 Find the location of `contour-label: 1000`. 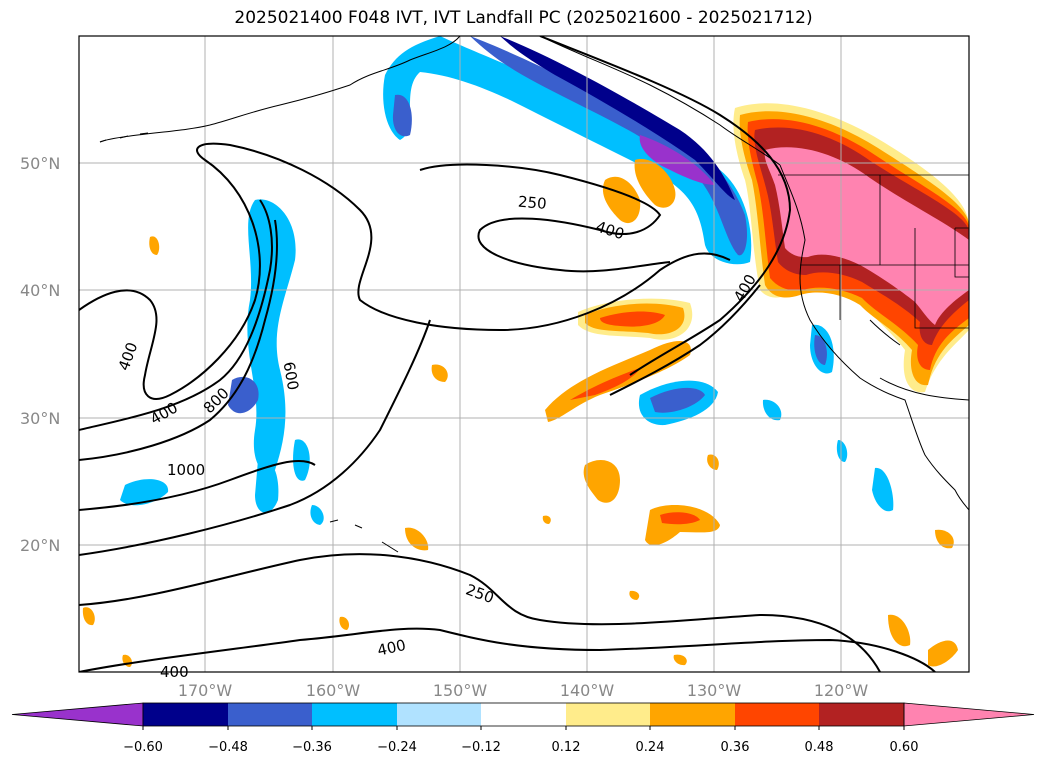

contour-label: 1000 is located at coordinates (186, 470).